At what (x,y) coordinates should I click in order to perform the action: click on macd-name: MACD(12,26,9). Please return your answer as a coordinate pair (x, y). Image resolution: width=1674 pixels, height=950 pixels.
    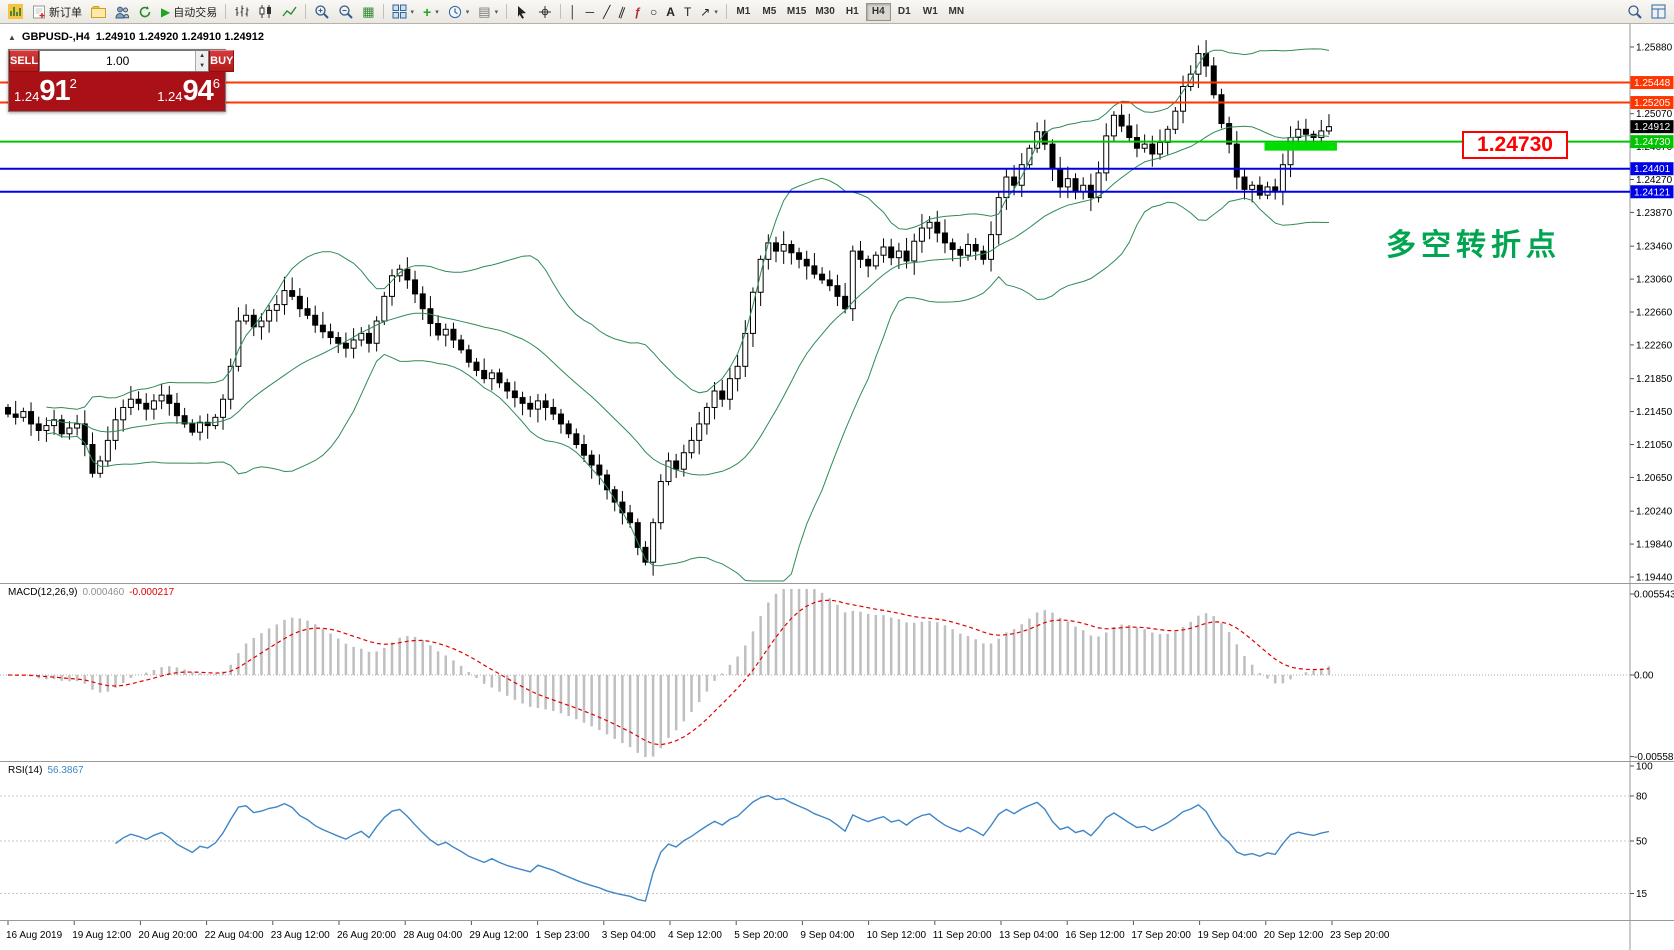
    Looking at the image, I should click on (43, 592).